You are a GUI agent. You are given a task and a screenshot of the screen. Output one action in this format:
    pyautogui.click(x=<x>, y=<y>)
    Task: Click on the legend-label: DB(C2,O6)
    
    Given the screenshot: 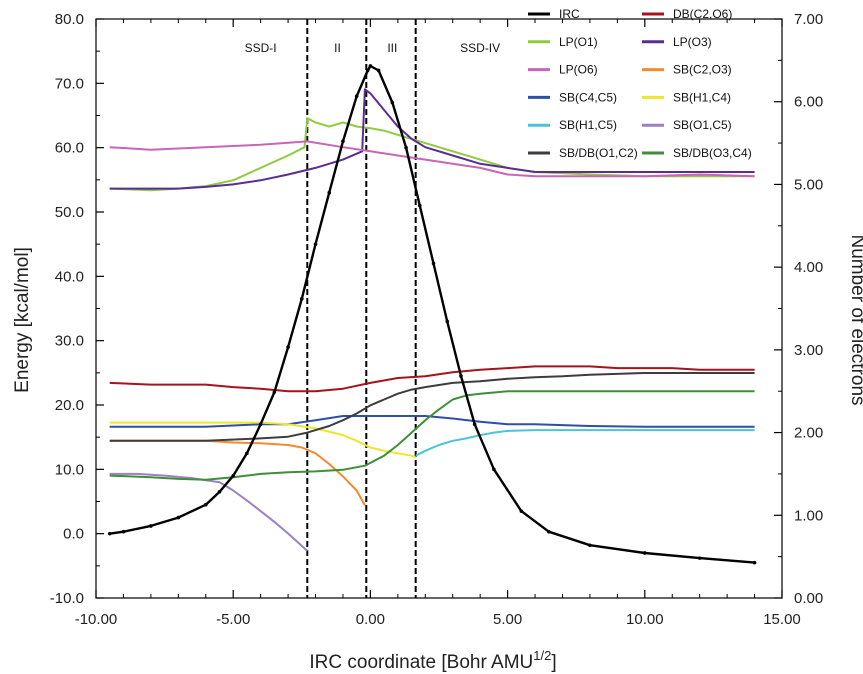 What is the action you would take?
    pyautogui.click(x=702, y=14)
    